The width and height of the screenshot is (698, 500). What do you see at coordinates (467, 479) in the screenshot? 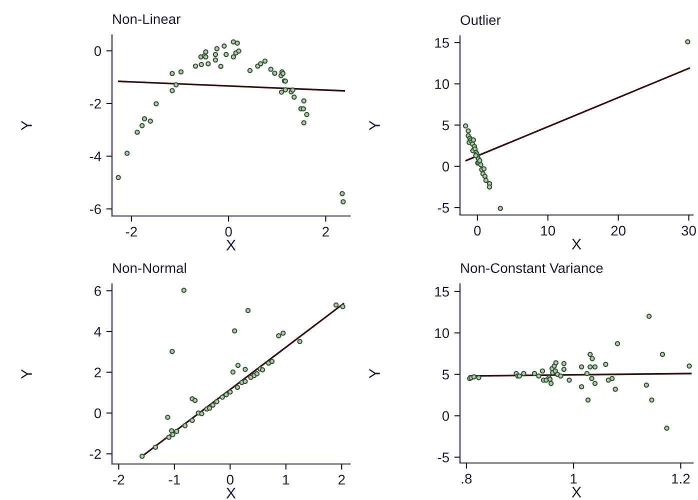
I see `x-tick-label: .8` at bounding box center [467, 479].